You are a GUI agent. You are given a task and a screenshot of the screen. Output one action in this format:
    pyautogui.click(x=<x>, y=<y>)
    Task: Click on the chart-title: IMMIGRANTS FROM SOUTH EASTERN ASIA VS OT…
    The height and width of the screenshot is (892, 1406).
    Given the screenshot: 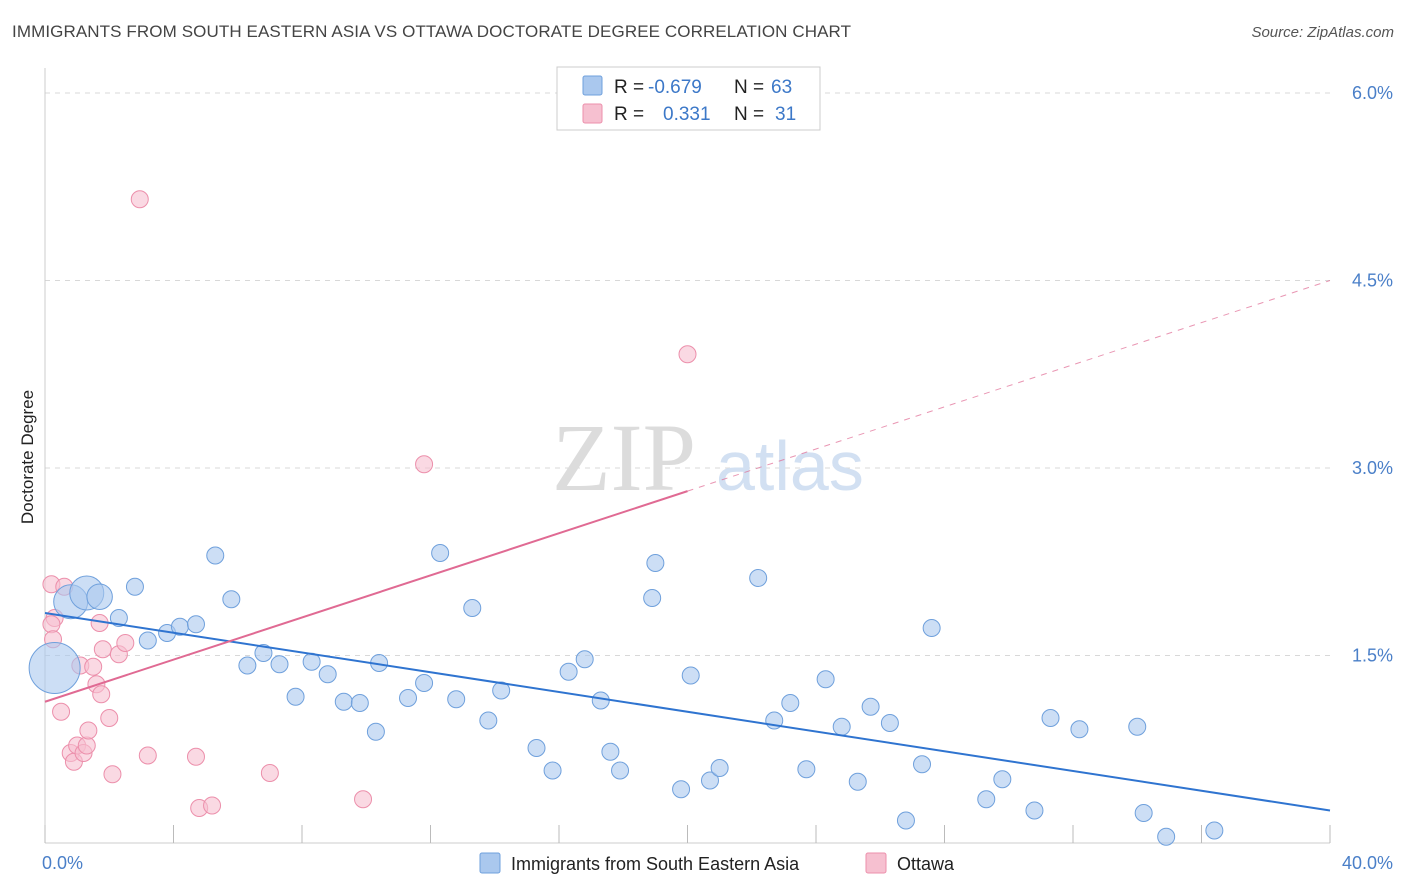 What is the action you would take?
    pyautogui.click(x=432, y=31)
    